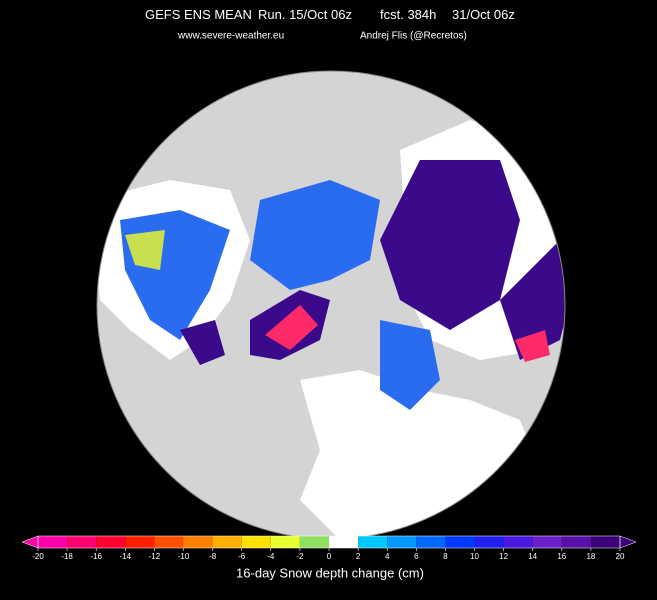 This screenshot has width=657, height=600. Describe the element at coordinates (483, 14) in the screenshot. I see `valid-time: 31/Oct 06z` at that location.